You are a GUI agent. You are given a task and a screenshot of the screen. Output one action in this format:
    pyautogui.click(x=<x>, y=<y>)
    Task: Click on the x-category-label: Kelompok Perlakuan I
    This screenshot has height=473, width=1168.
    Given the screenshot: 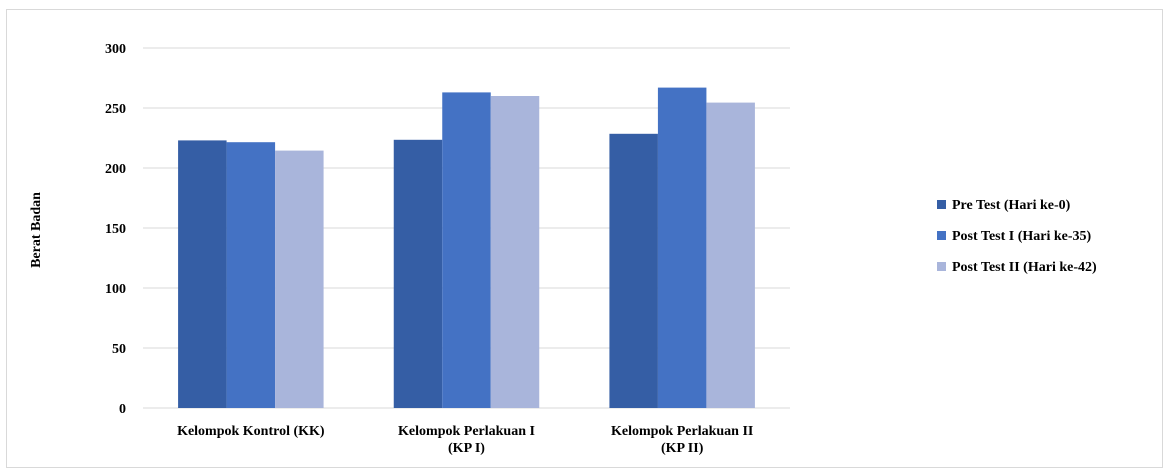 What is the action you would take?
    pyautogui.click(x=466, y=431)
    